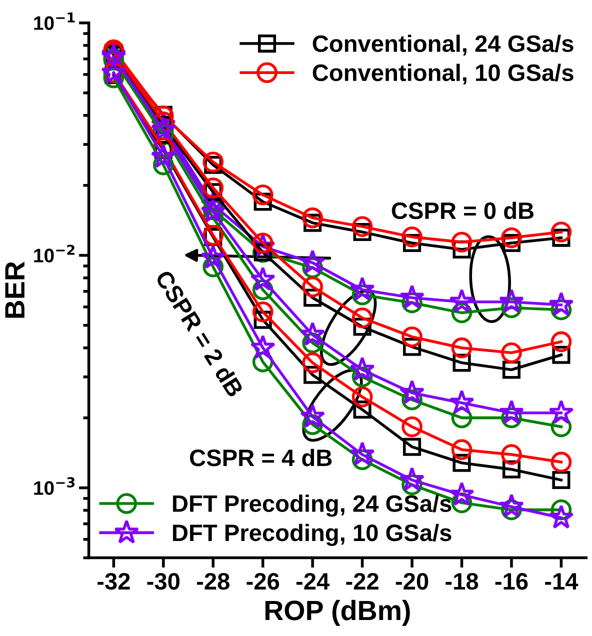 The width and height of the screenshot is (592, 636). I want to click on y-axis-title: BER, so click(14, 290).